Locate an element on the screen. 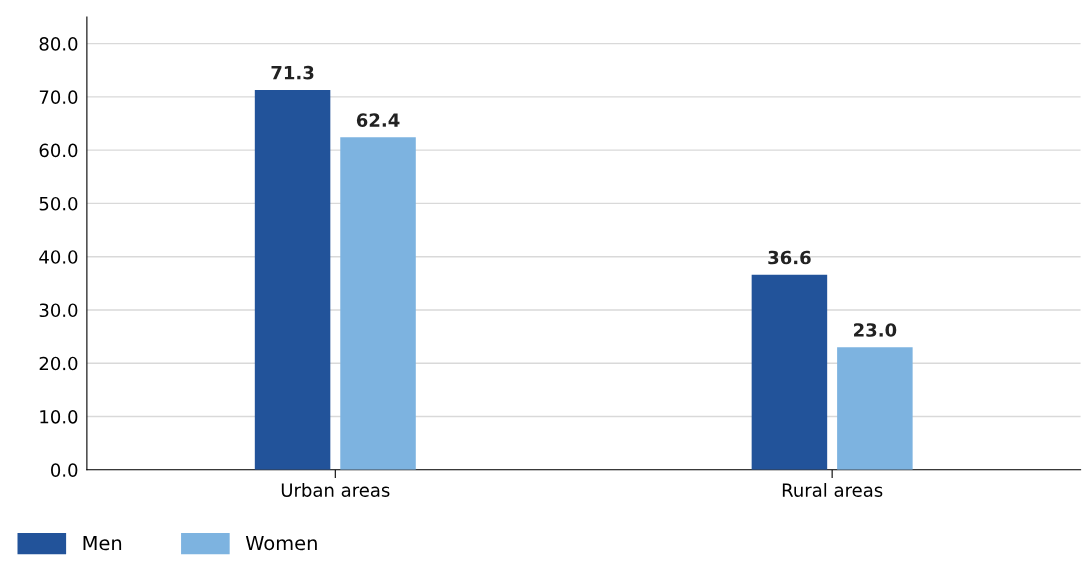 This screenshot has width=1086, height=566. y-tick-label: 30.0 is located at coordinates (58, 310).